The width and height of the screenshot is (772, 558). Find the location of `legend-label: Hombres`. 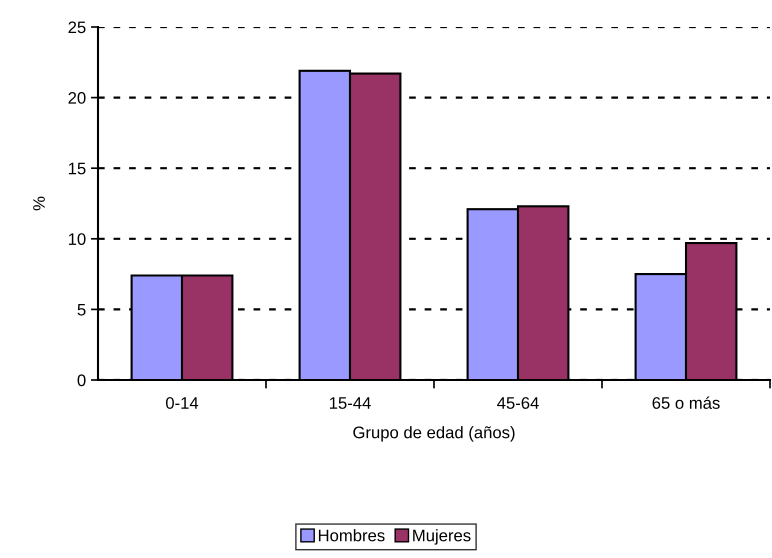

legend-label: Hombres is located at coordinates (351, 535).